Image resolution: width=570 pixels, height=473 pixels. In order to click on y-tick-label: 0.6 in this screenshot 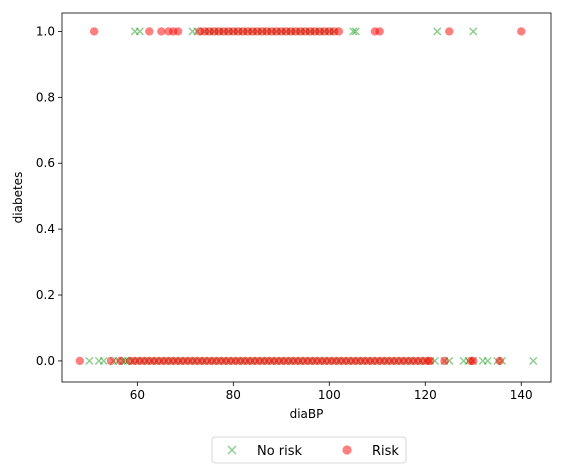, I will do `click(45, 163)`.